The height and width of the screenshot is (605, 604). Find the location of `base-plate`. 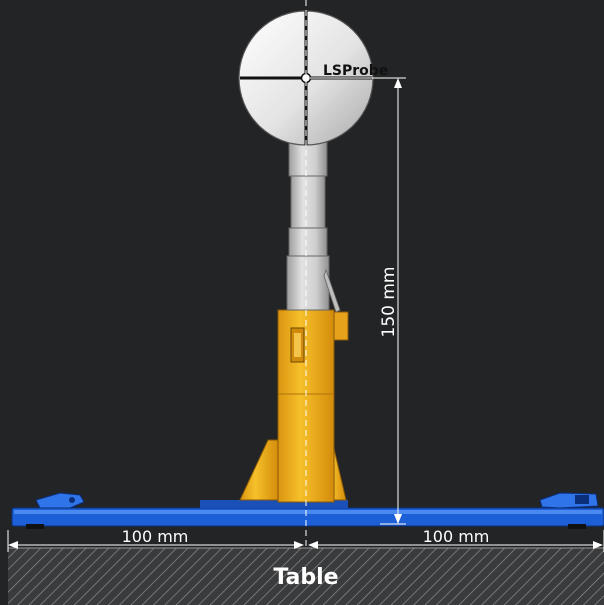

base-plate is located at coordinates (307, 510).